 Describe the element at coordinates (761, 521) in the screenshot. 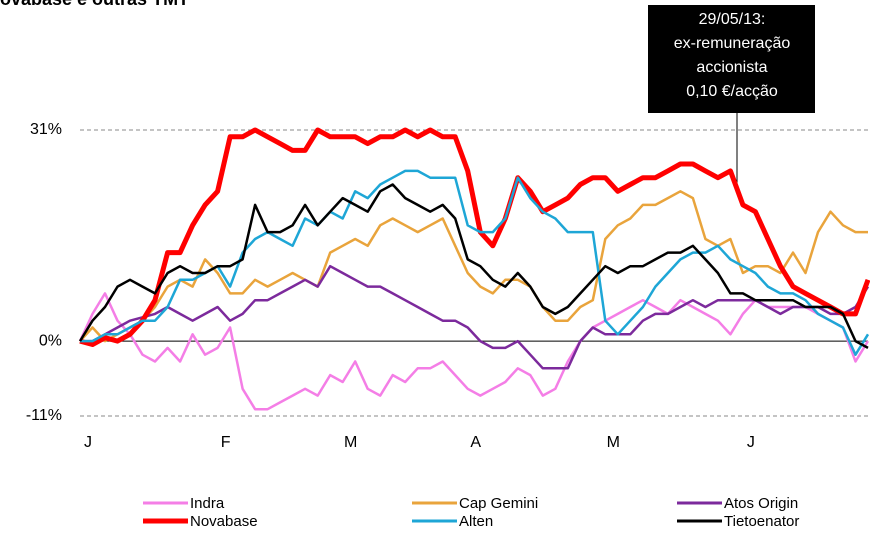

I see `legend-label: Tietoenator` at that location.